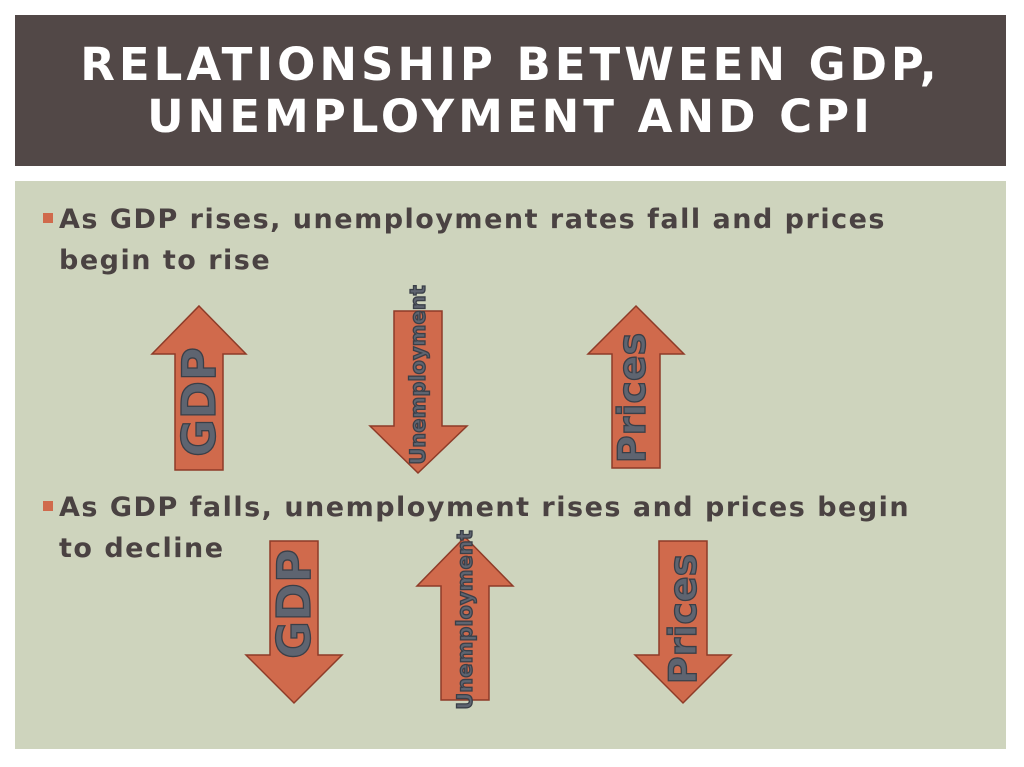 The height and width of the screenshot is (767, 1024). I want to click on prices-down-arrow: Prices, so click(683, 622).